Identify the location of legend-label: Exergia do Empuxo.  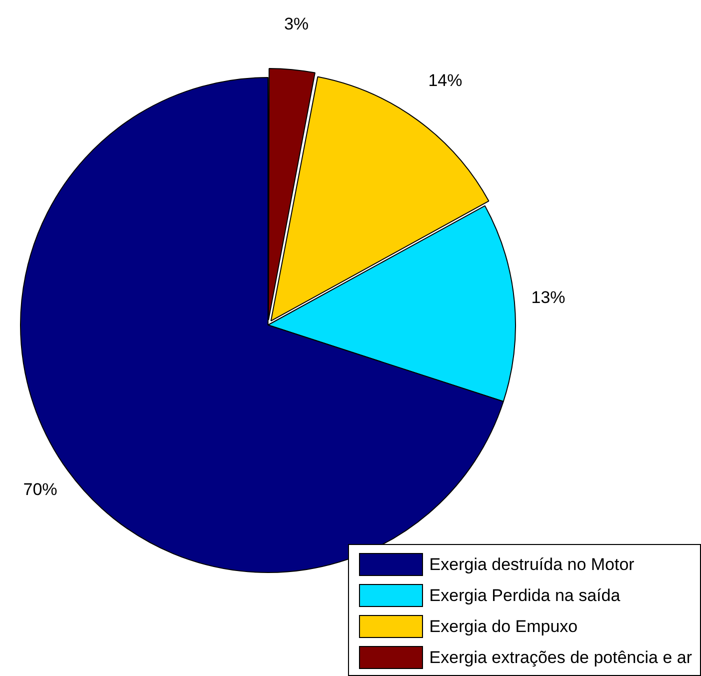
(503, 626).